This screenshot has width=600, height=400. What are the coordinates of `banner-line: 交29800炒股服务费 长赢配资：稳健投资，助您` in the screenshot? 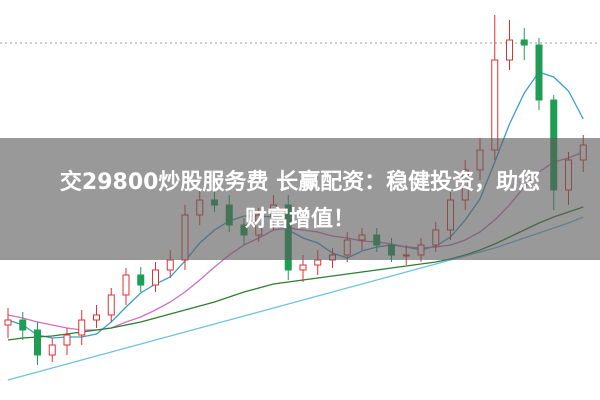 It's located at (300, 182).